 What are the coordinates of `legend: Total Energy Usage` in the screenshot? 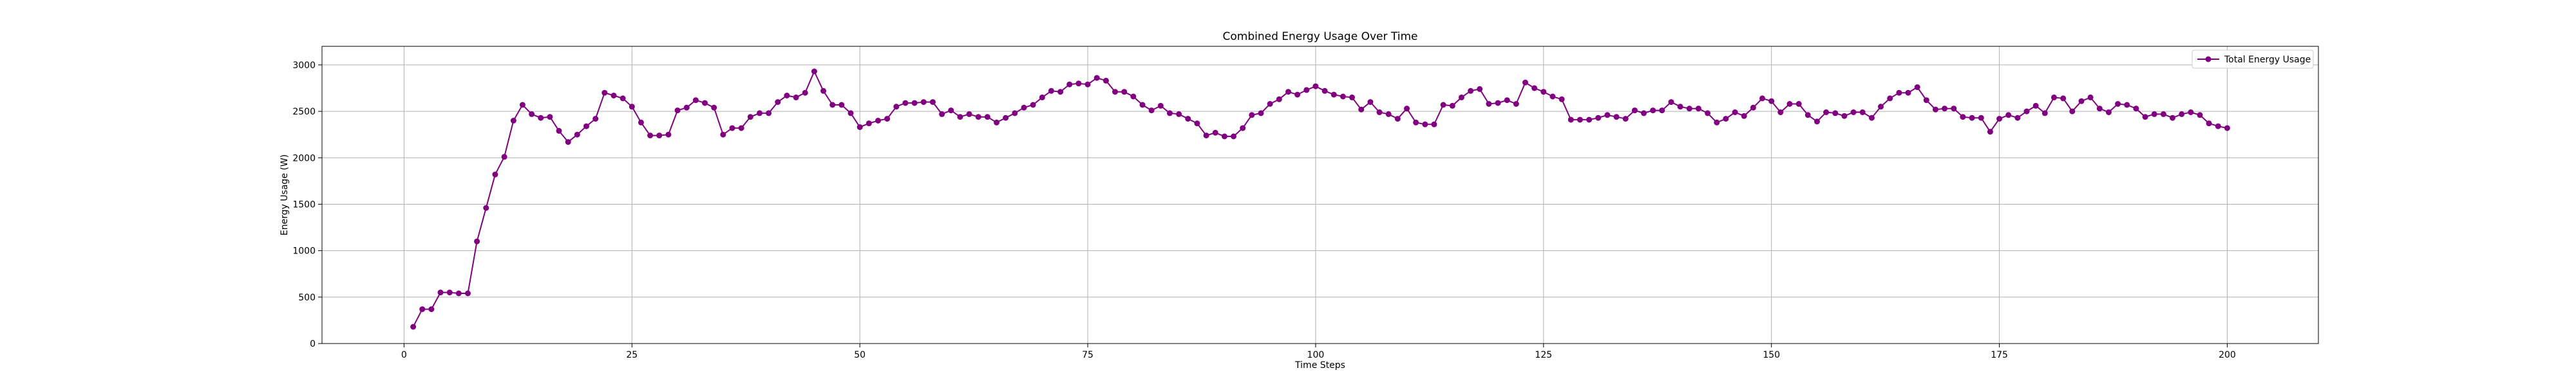 It's located at (2253, 59).